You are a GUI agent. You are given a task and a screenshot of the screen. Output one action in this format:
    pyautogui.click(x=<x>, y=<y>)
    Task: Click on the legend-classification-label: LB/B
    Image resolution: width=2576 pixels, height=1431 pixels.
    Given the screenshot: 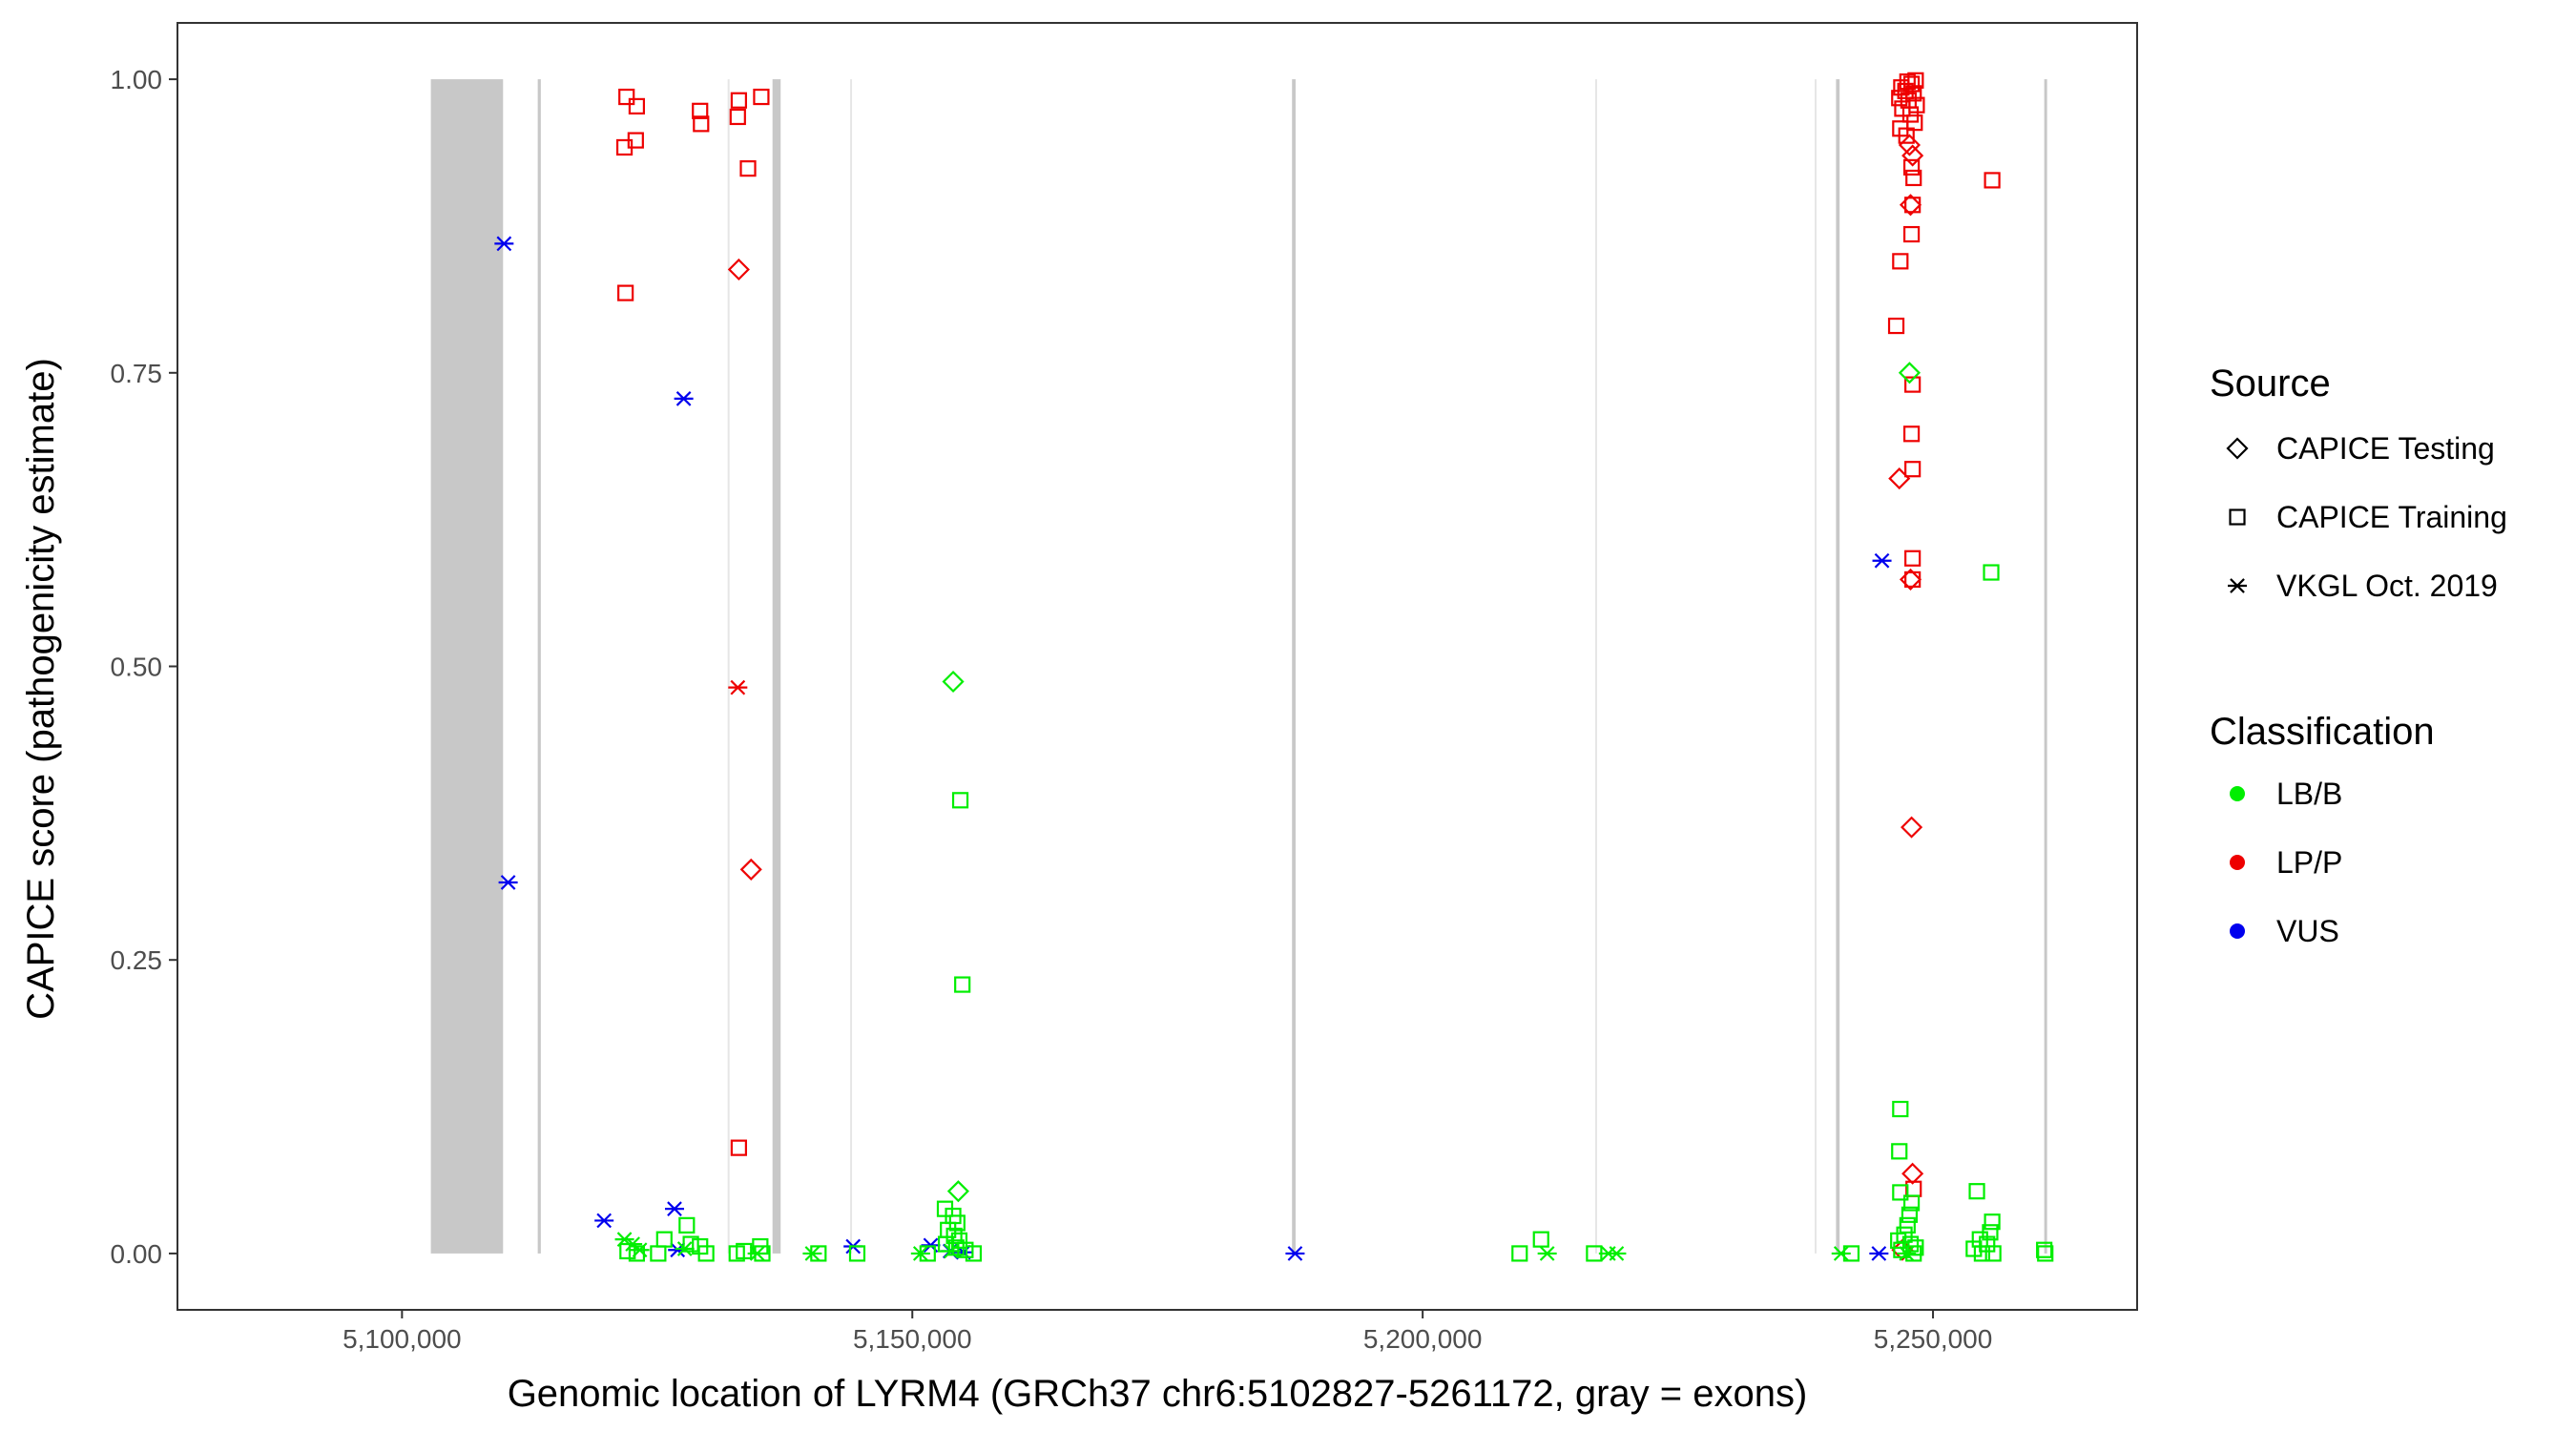 What is the action you would take?
    pyautogui.click(x=2309, y=794)
    